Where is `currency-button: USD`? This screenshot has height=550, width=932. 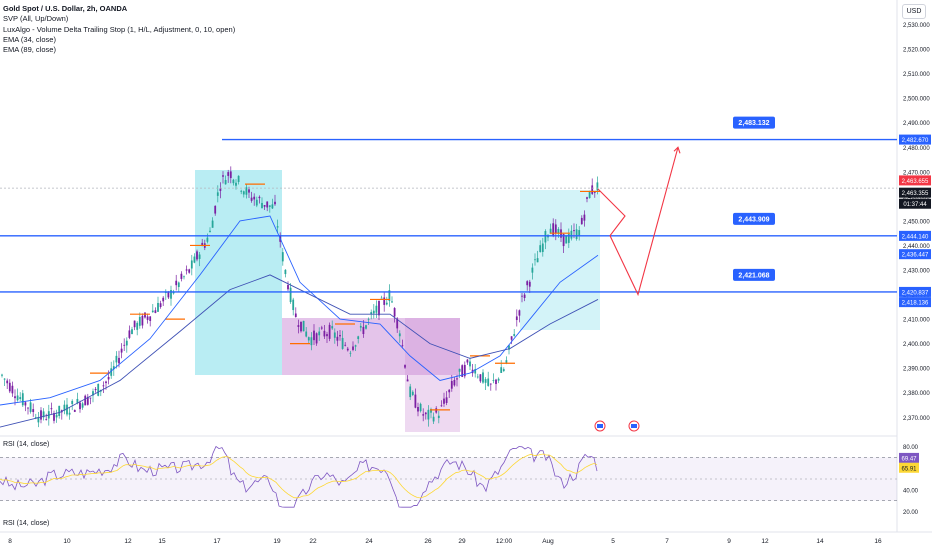 currency-button: USD is located at coordinates (914, 11).